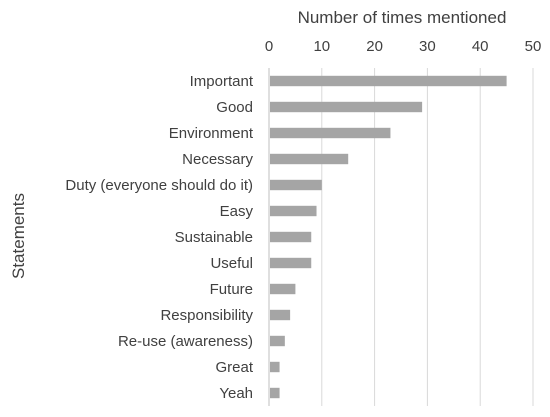 The height and width of the screenshot is (417, 550). What do you see at coordinates (159, 185) in the screenshot?
I see `category-label: Duty (everyone should do it)` at bounding box center [159, 185].